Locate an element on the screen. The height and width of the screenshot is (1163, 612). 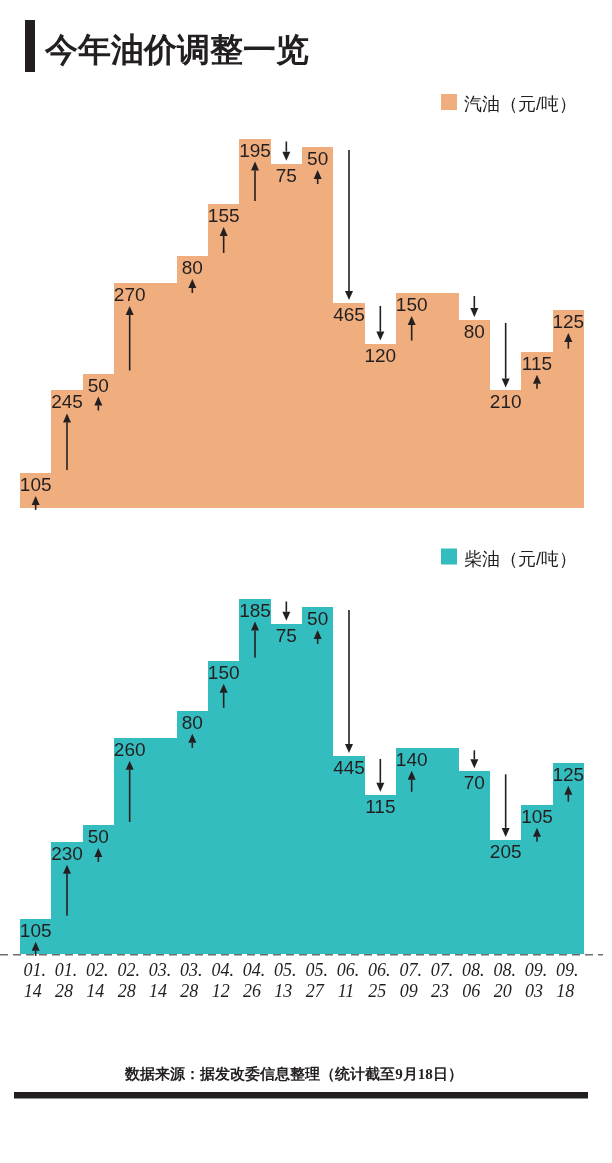
x-tick-label: 07.23 is located at coordinates (442, 980).